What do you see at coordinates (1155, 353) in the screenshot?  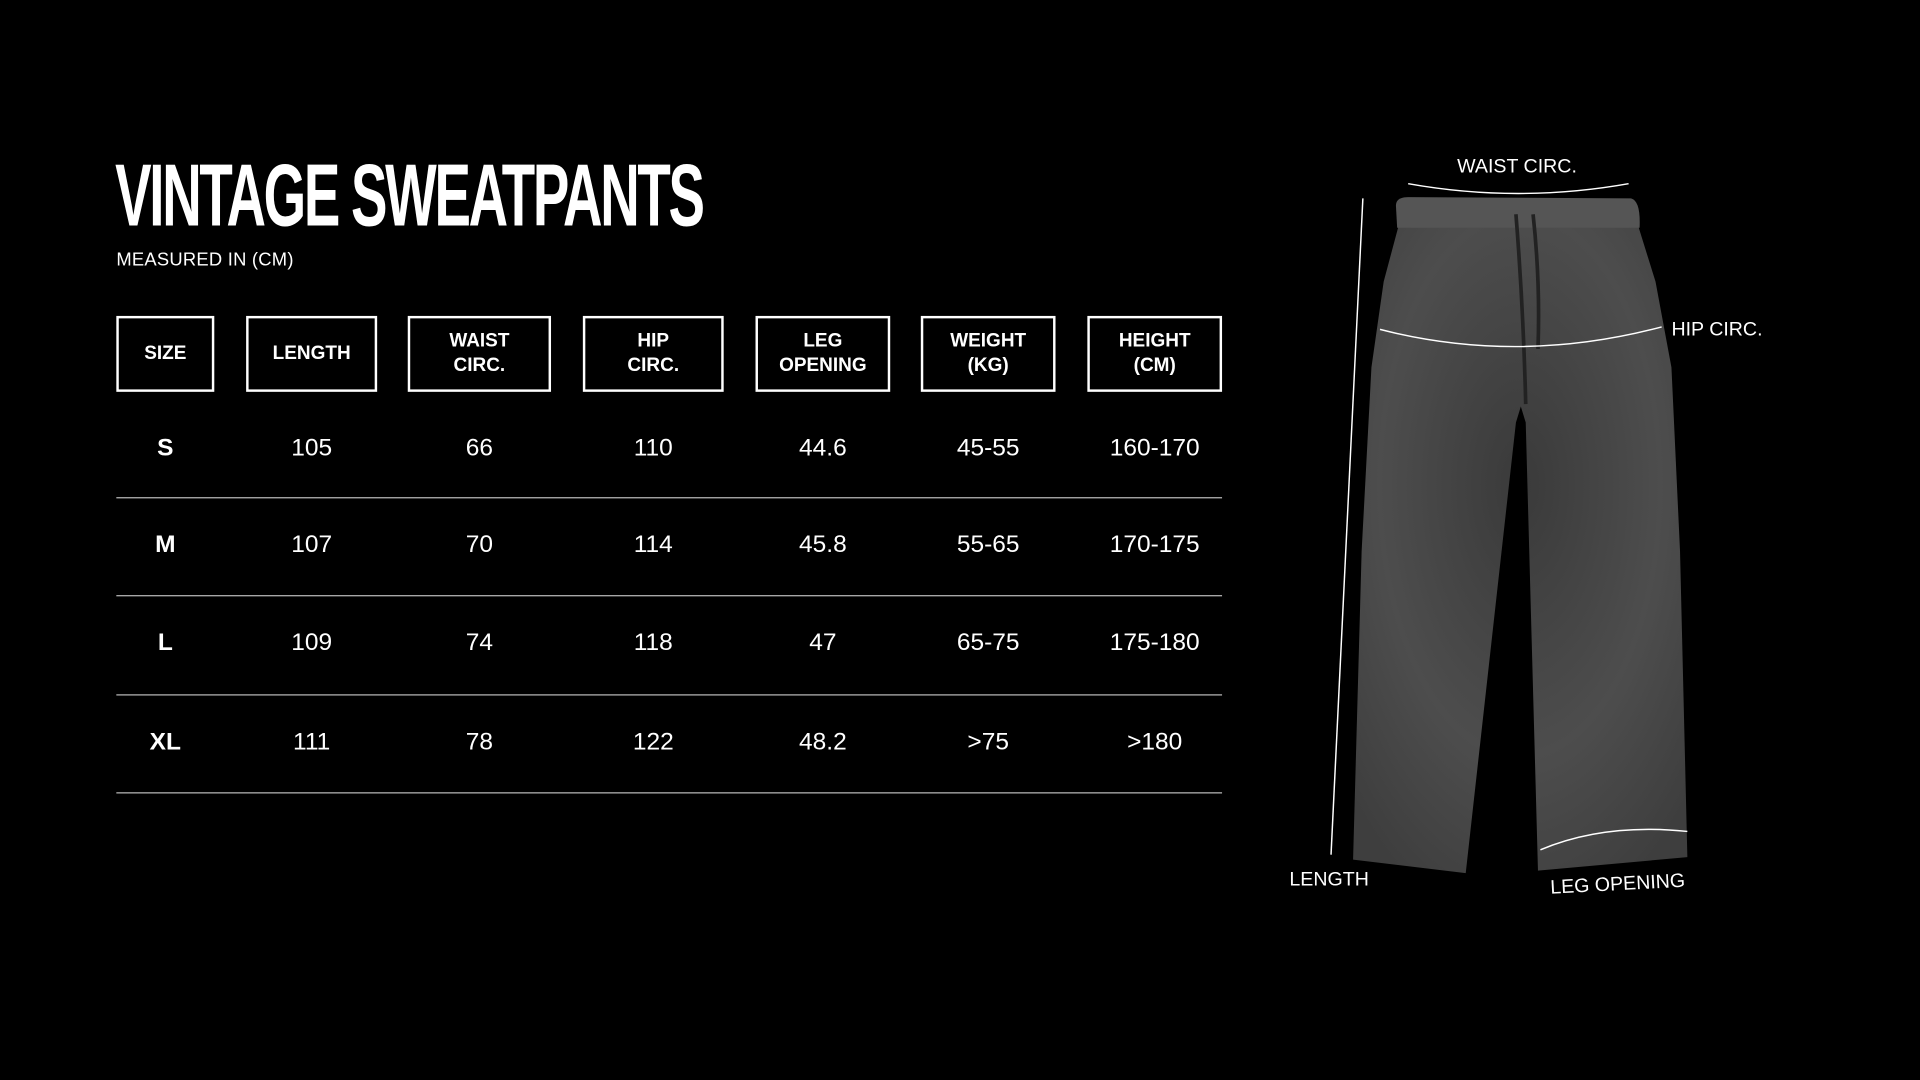 I see `header-height: HEIGHT (CM)` at bounding box center [1155, 353].